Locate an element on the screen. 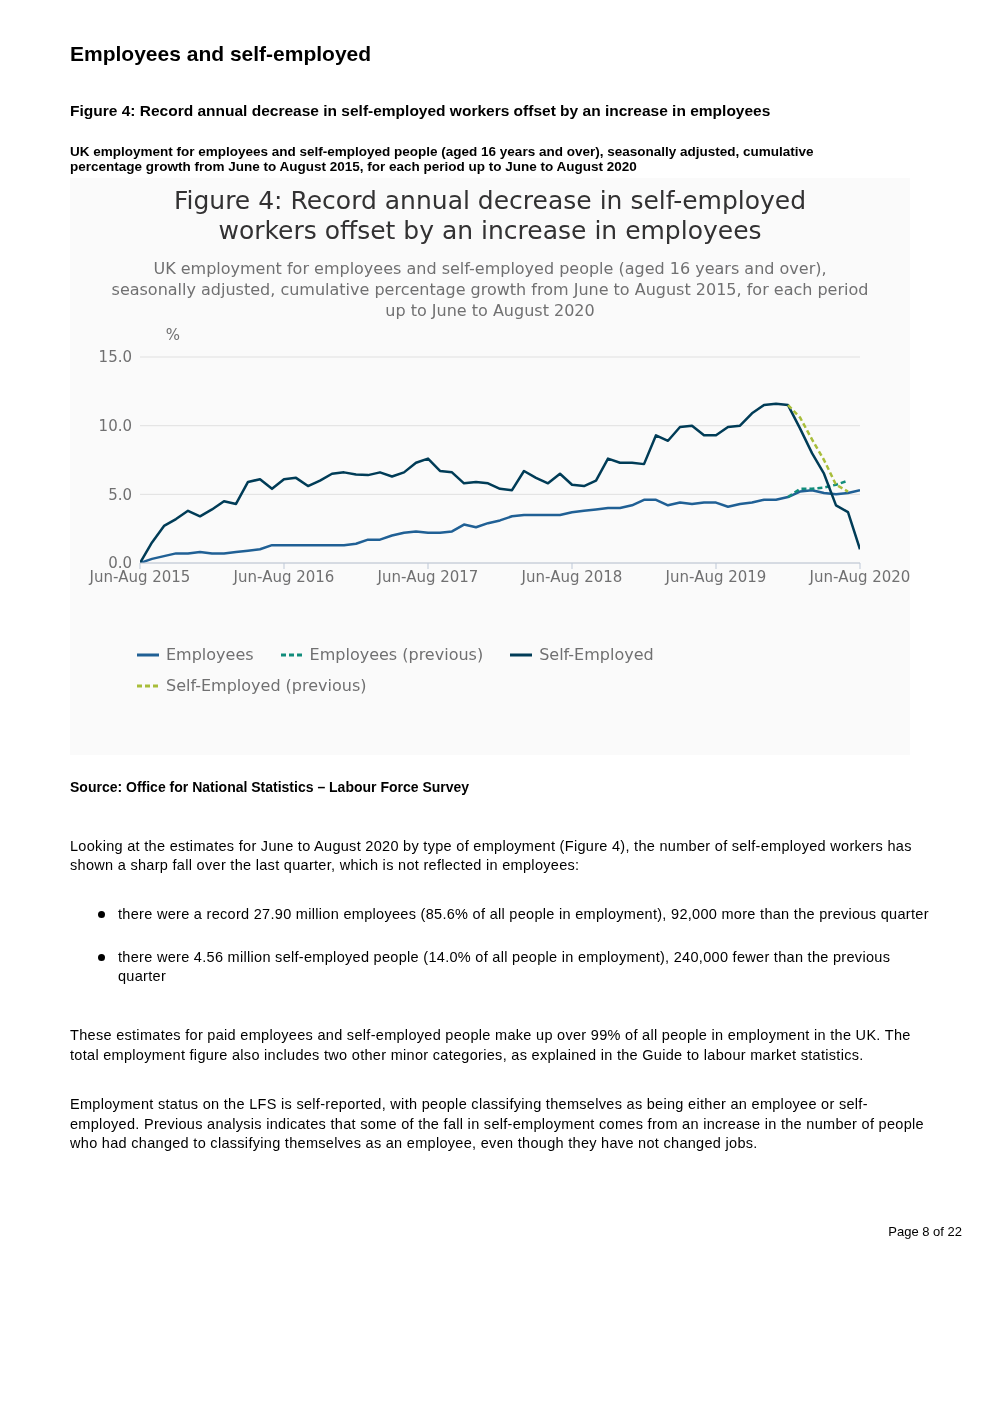 The height and width of the screenshot is (1403, 992). chart-subtitle: UK employment for employees and self-employed people (aged 16 years and over), seasonally adjusted, cumulative percentage growth from June to August 2015, for each period up to June to August 2020 is located at coordinates (490, 289).